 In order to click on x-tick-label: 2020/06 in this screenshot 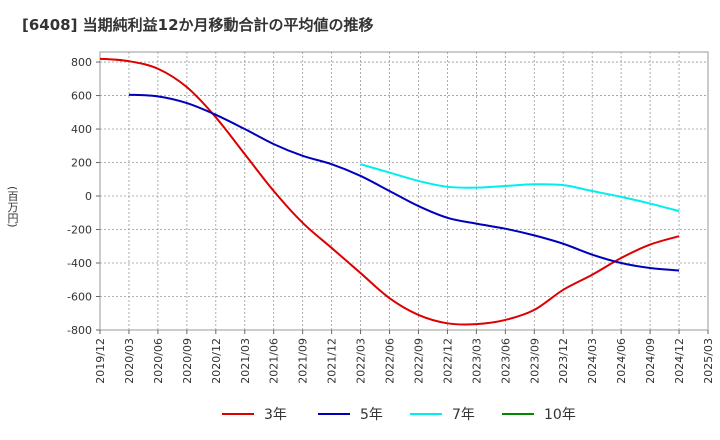, I will do `click(158, 361)`.